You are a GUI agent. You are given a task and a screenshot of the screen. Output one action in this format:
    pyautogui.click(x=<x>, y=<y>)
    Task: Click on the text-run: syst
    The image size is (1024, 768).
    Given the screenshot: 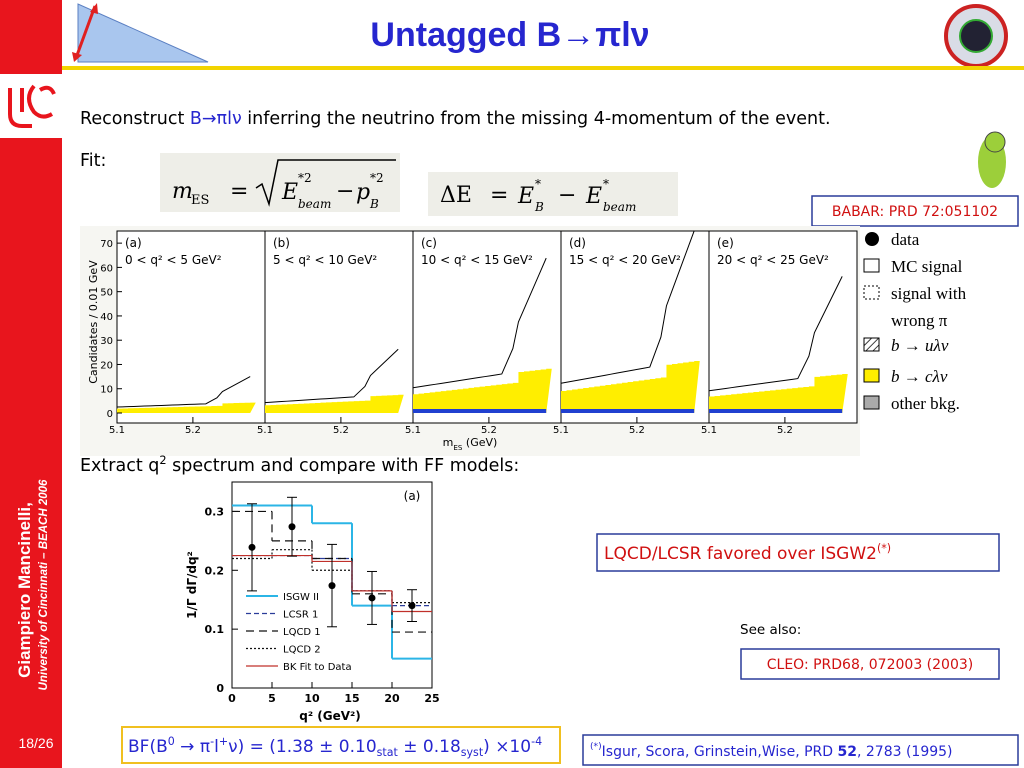 What is the action you would take?
    pyautogui.click(x=472, y=752)
    